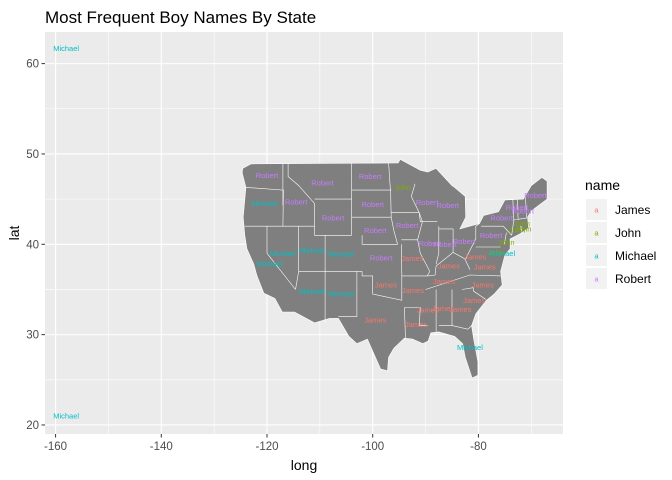  What do you see at coordinates (632, 210) in the screenshot?
I see `legend-label: James` at bounding box center [632, 210].